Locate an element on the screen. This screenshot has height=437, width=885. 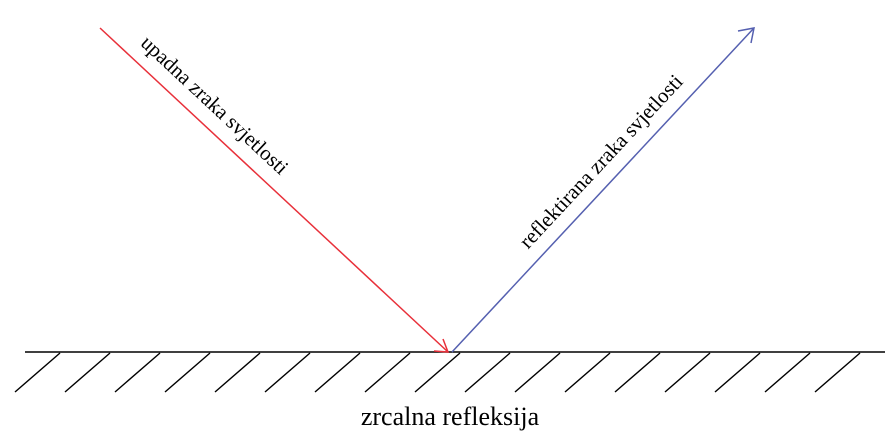
incident-arrowhead is located at coordinates (441, 345).